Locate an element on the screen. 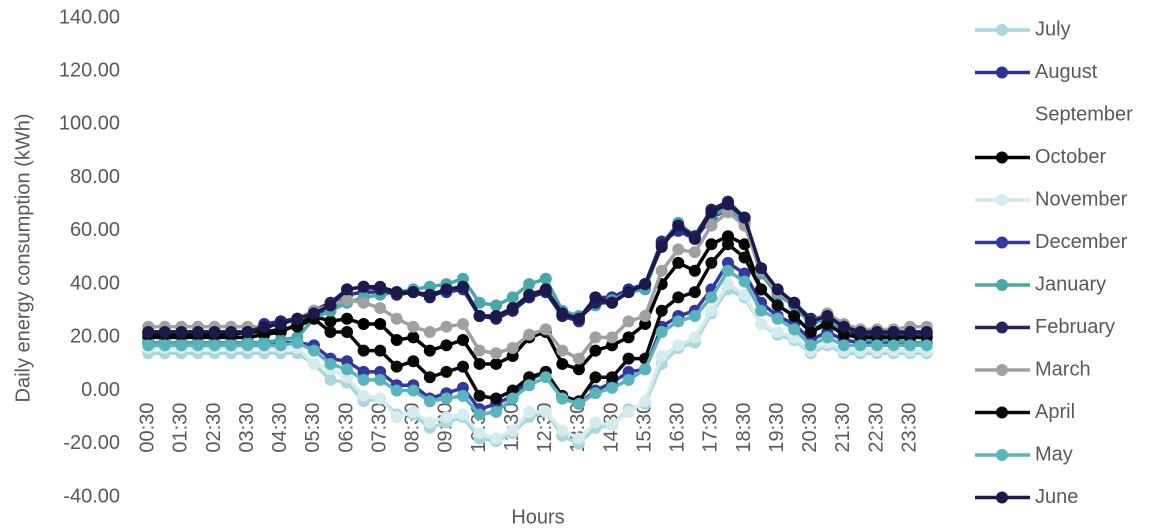 This screenshot has width=1155, height=531. y-tick-label: 80.00 is located at coordinates (95, 177).